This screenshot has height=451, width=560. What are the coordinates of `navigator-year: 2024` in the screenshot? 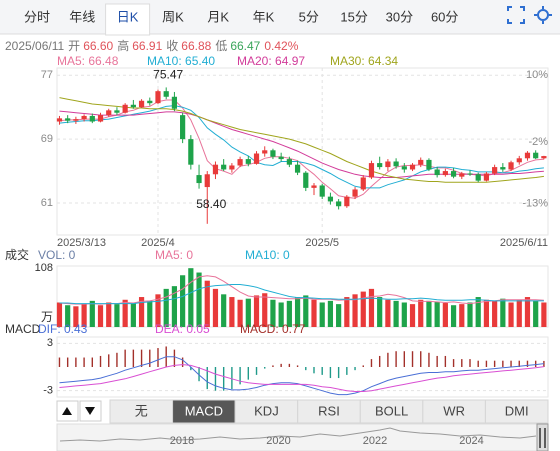 It's located at (471, 441).